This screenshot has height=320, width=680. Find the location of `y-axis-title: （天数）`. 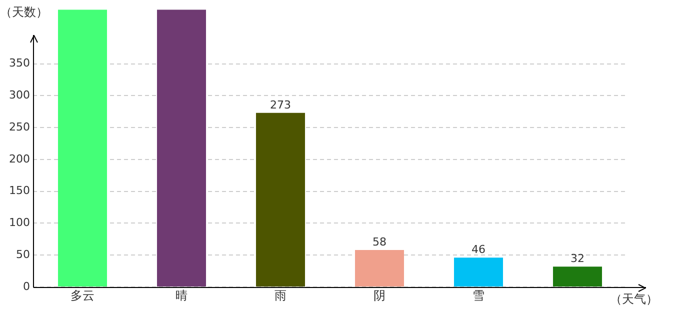

y-axis-title: （天数） is located at coordinates (24, 12).